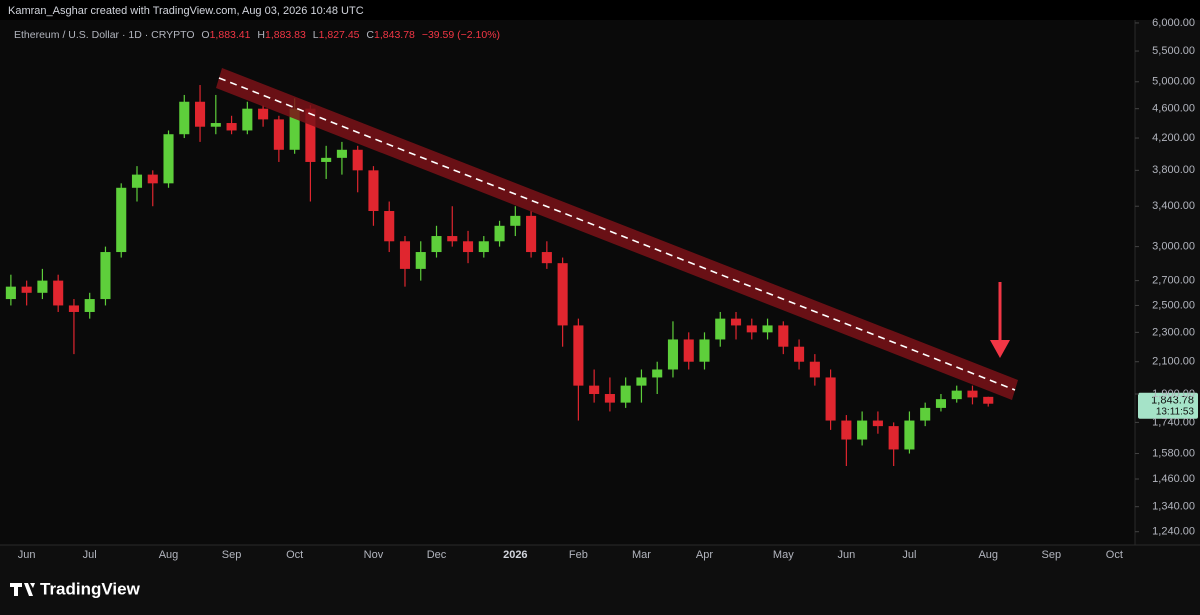 The width and height of the screenshot is (1200, 615). I want to click on ohlc-value: 1,883.41, so click(230, 35).